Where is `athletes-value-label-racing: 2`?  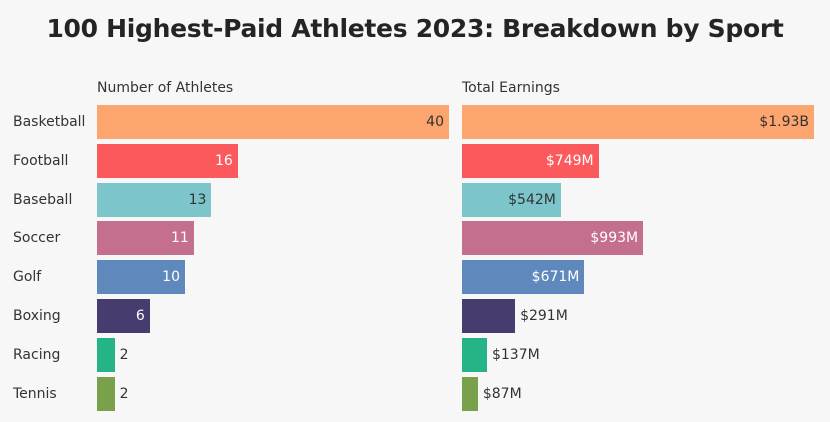
athletes-value-label-racing: 2 is located at coordinates (124, 354).